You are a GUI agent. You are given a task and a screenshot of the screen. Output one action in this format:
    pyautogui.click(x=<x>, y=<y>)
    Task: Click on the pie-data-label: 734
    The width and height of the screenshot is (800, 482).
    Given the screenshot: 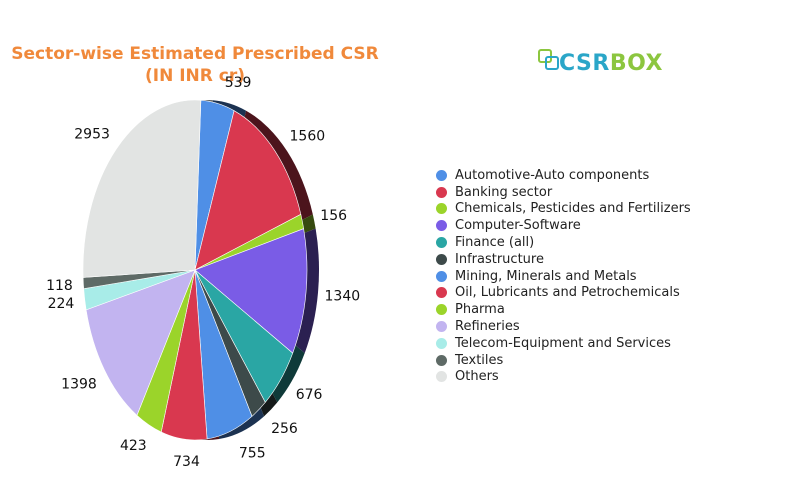 What is the action you would take?
    pyautogui.click(x=186, y=462)
    